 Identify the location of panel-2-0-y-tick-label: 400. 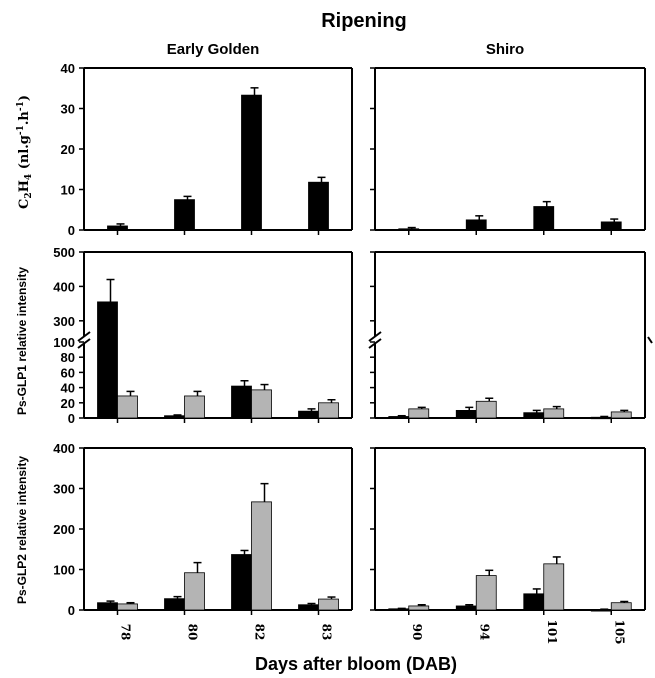
(64, 448).